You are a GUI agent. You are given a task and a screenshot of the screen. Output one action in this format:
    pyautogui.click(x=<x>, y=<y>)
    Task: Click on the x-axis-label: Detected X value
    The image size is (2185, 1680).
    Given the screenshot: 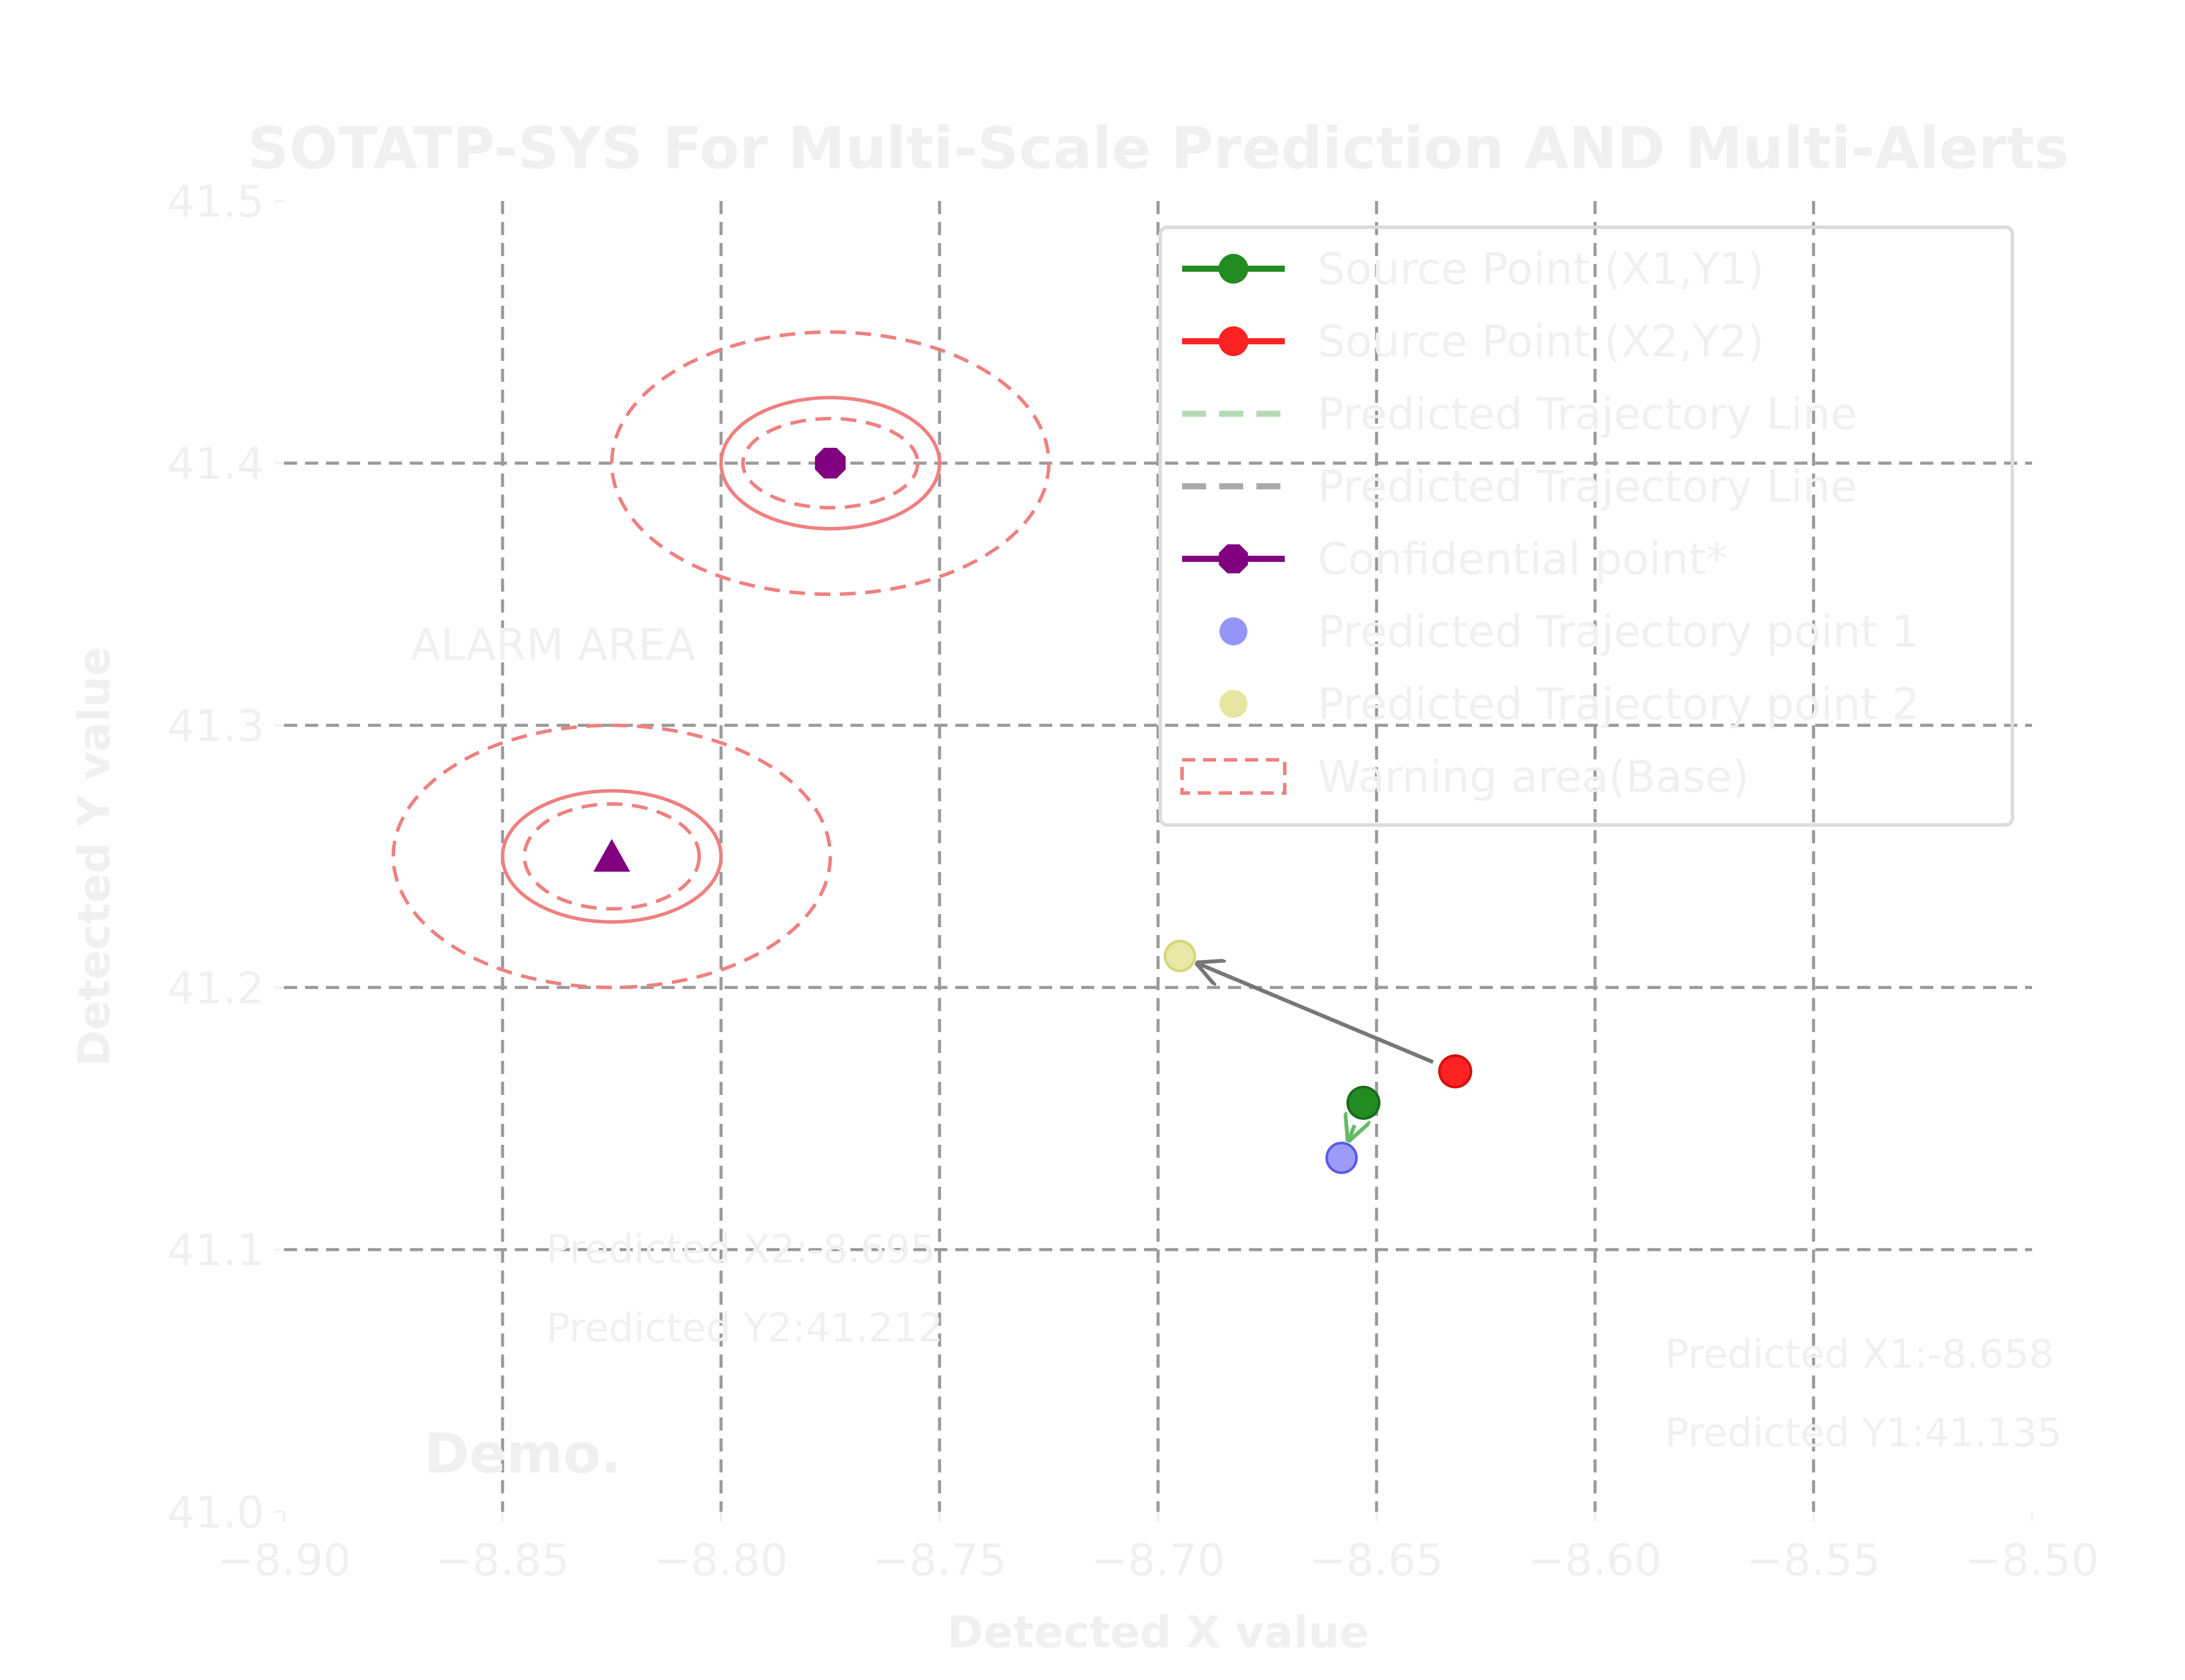 What is the action you would take?
    pyautogui.click(x=1158, y=1632)
    